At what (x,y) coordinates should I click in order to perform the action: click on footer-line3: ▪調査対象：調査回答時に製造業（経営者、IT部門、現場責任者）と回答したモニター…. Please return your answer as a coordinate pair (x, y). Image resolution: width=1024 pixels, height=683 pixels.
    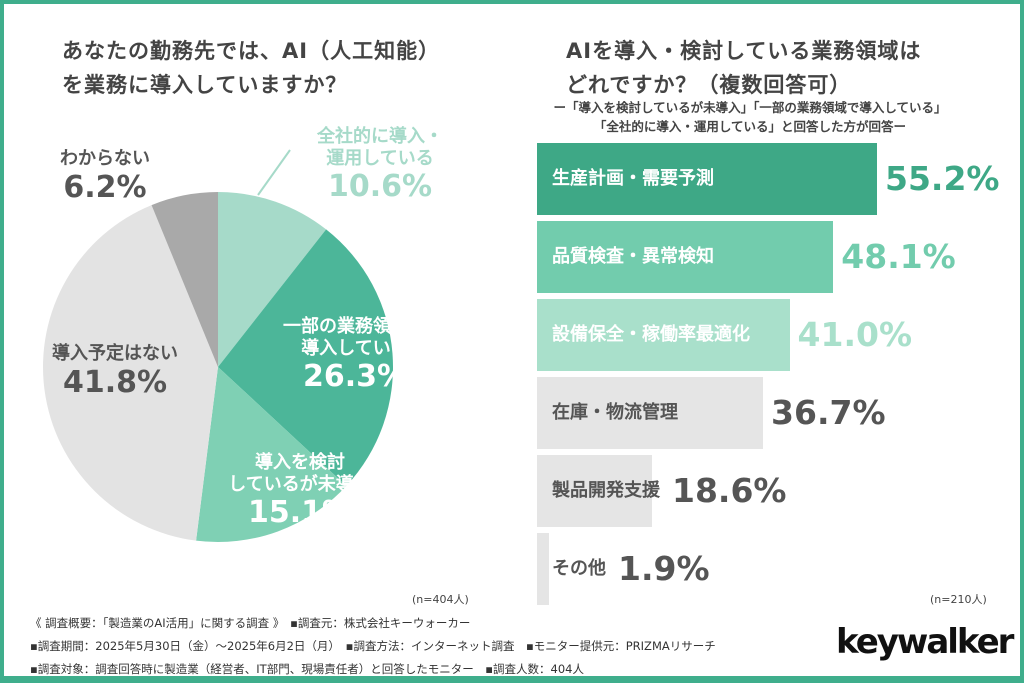
    Looking at the image, I should click on (307, 669).